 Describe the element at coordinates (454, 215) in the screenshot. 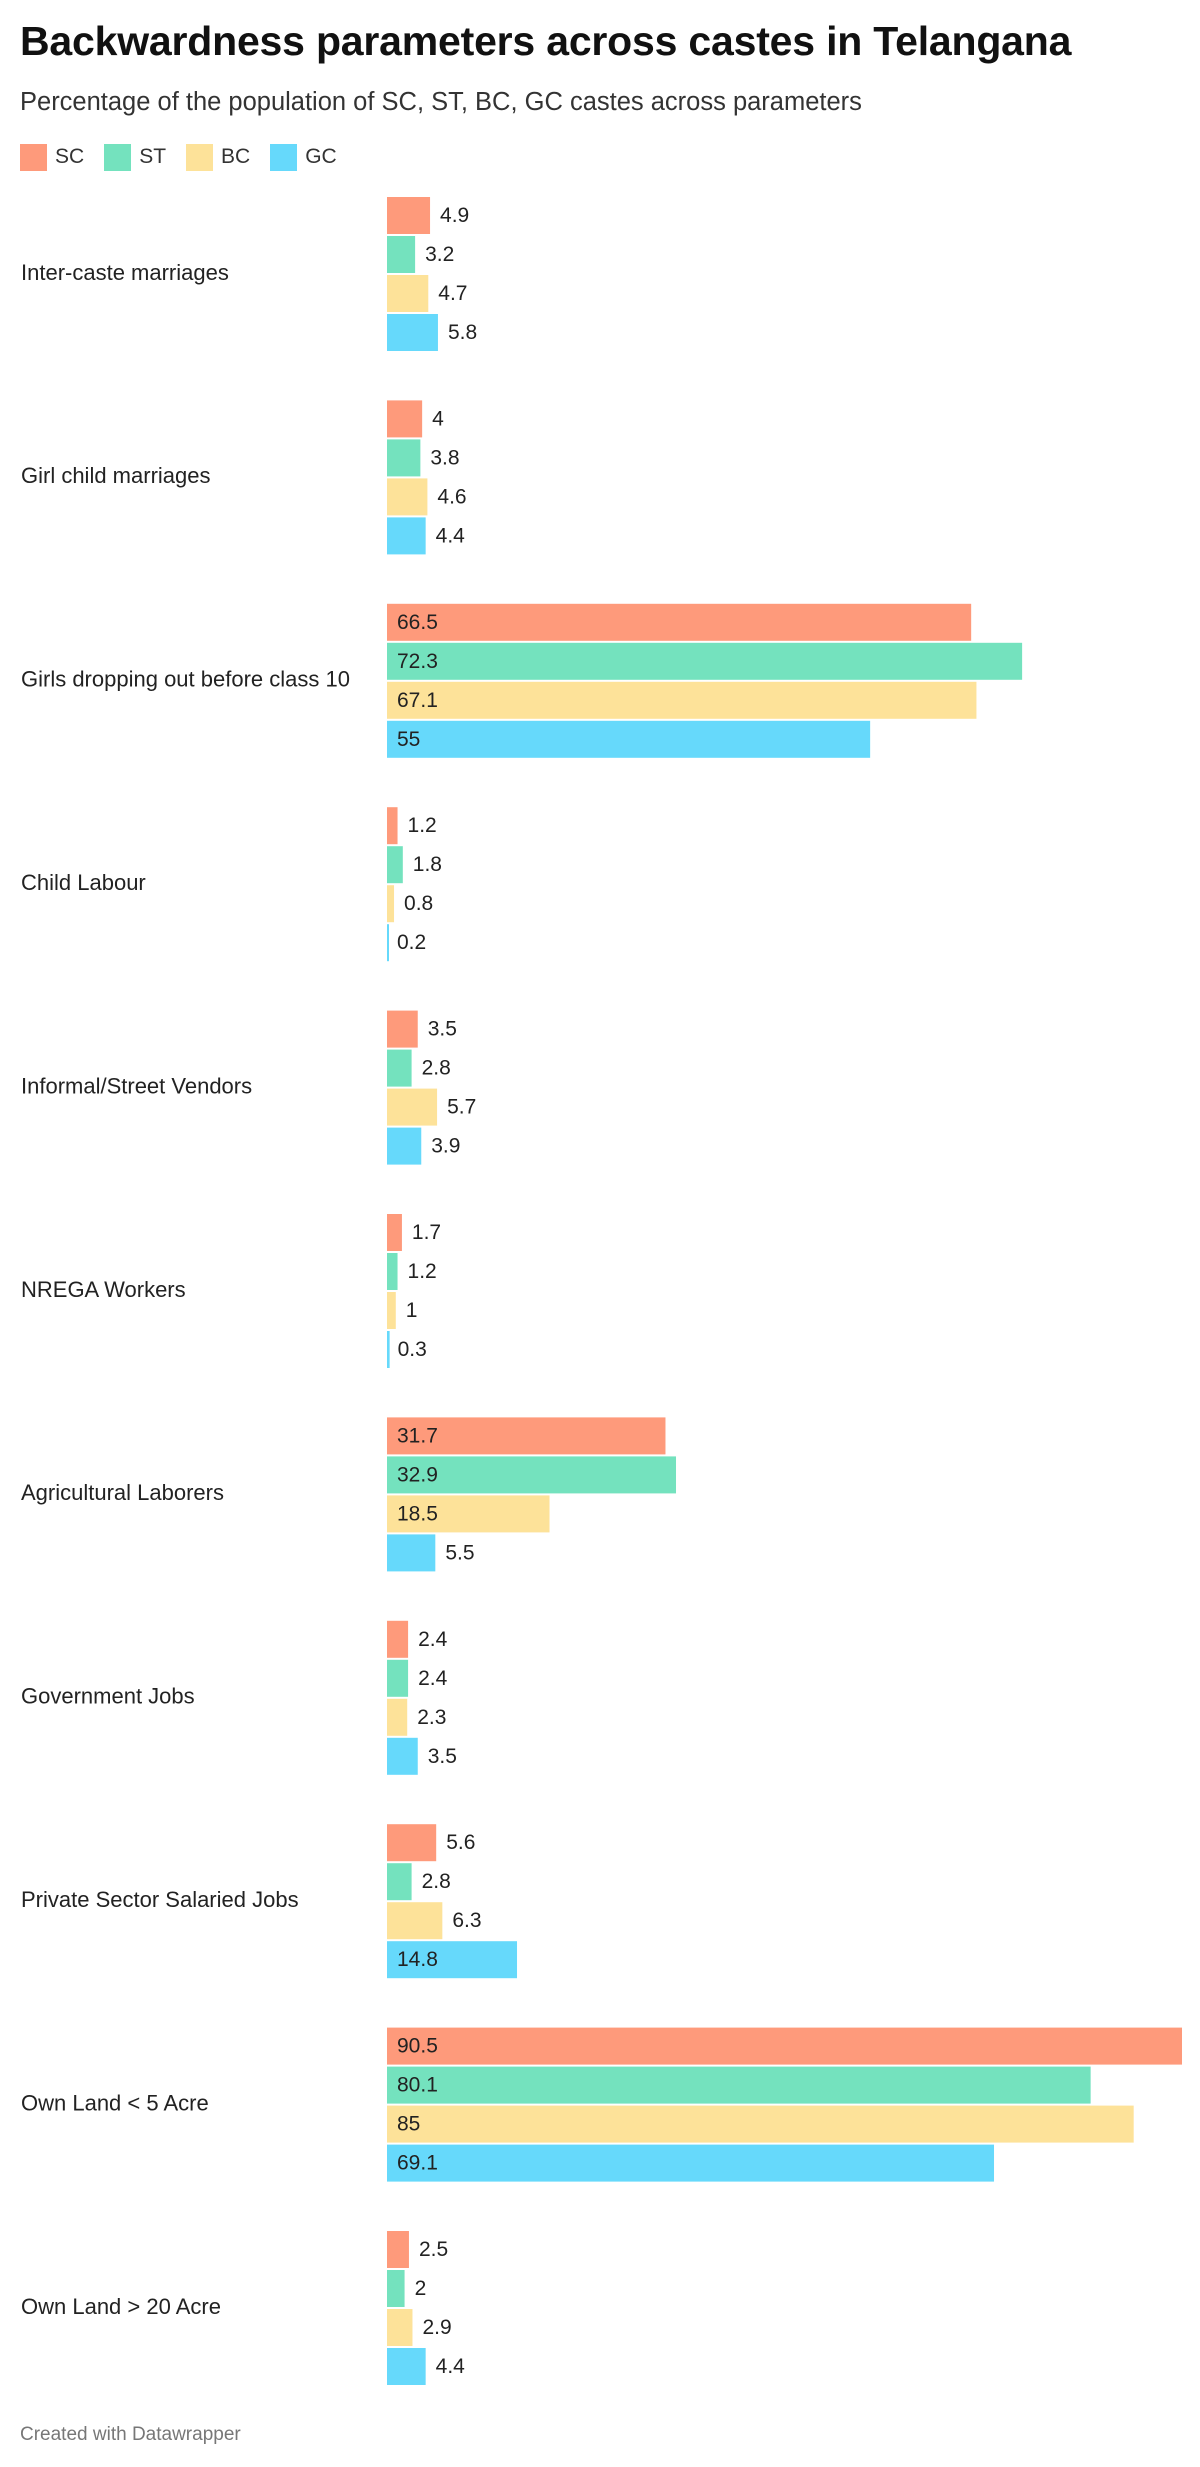

I see `value-label-sc: 4.9` at that location.